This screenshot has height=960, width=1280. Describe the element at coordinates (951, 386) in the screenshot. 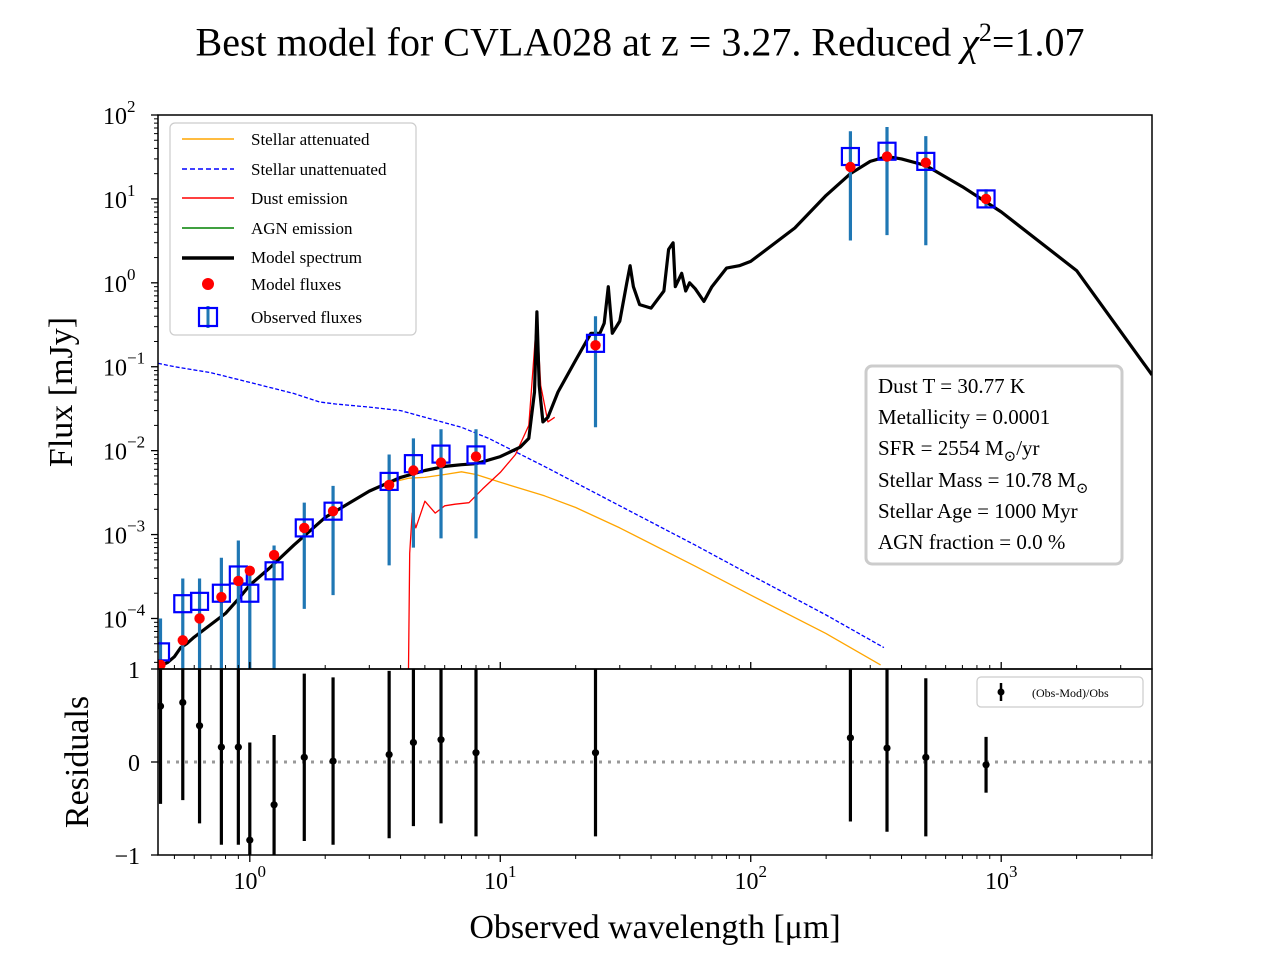

I see `info-dust-temperature: Dust T = 30.77 K` at that location.